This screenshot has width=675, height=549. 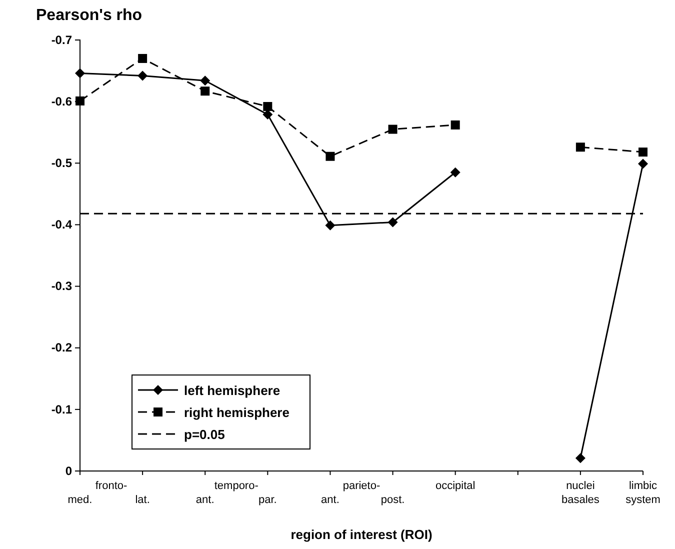 I want to click on y-tick-label: -0.3, so click(x=61, y=286).